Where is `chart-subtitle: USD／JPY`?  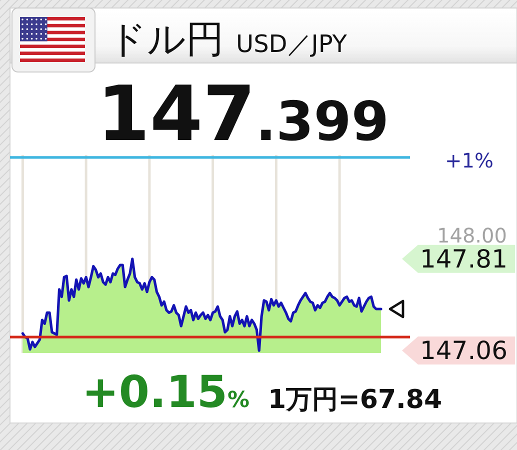
chart-subtitle: USD／JPY is located at coordinates (292, 44).